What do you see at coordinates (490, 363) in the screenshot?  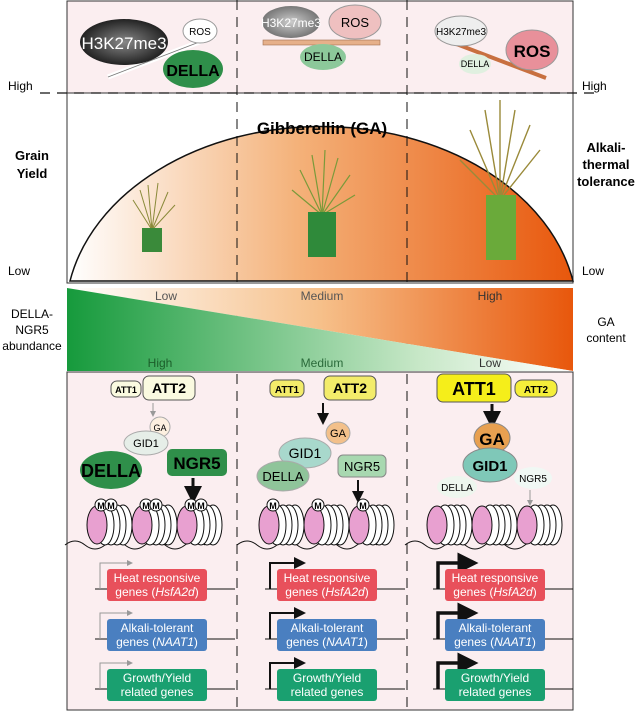 I see `della-level-low: Low` at bounding box center [490, 363].